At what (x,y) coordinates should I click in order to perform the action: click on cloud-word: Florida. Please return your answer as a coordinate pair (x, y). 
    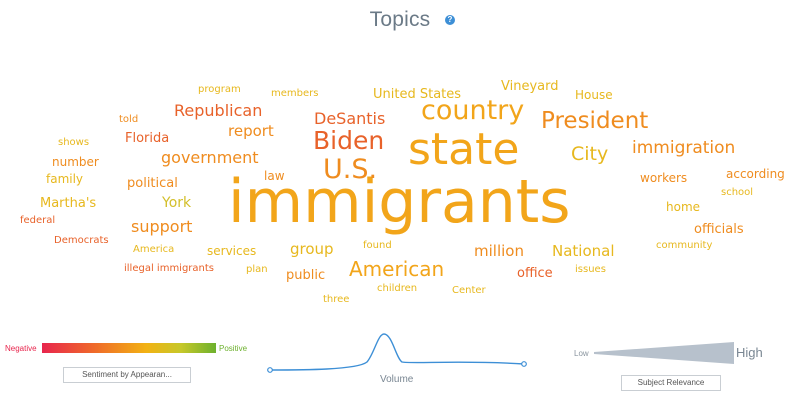
    Looking at the image, I should click on (147, 138).